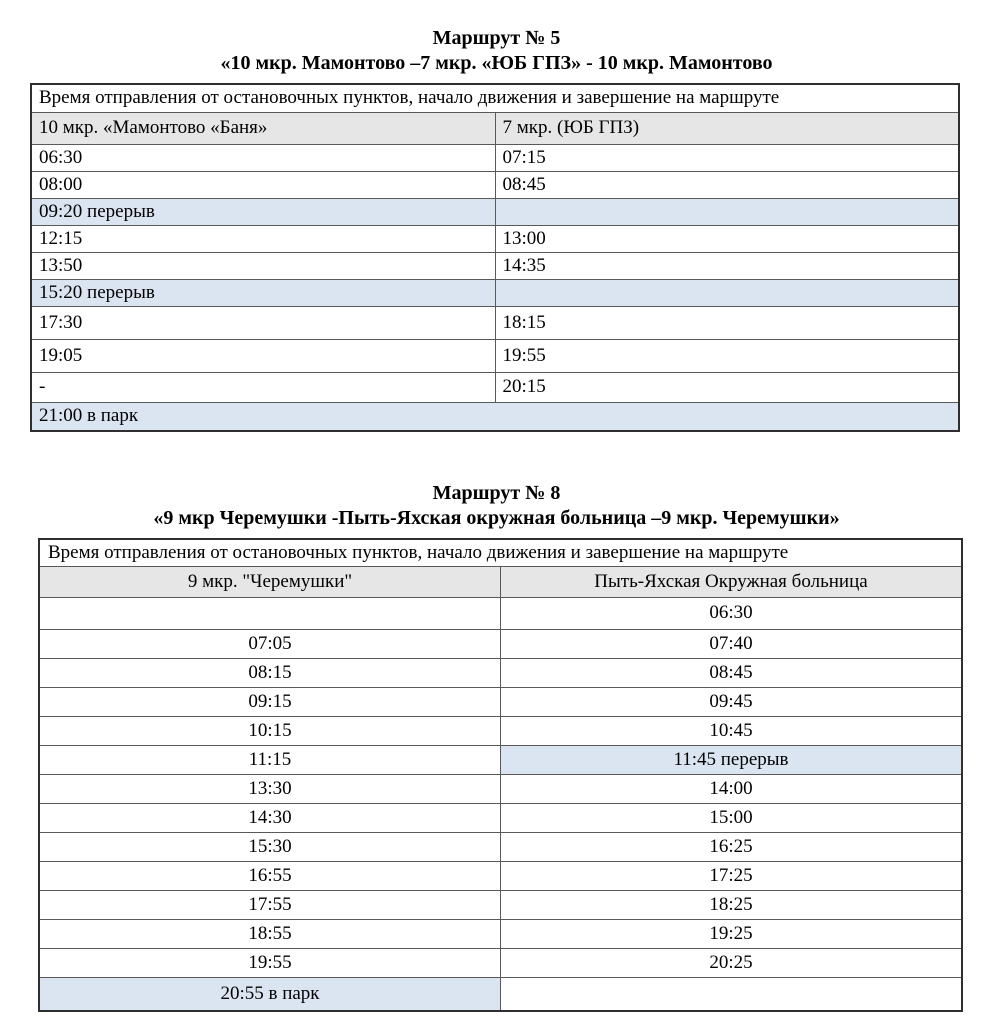 The height and width of the screenshot is (1024, 993). What do you see at coordinates (269, 994) in the screenshot?
I see `to-depot-cell: 20:55 в парк` at bounding box center [269, 994].